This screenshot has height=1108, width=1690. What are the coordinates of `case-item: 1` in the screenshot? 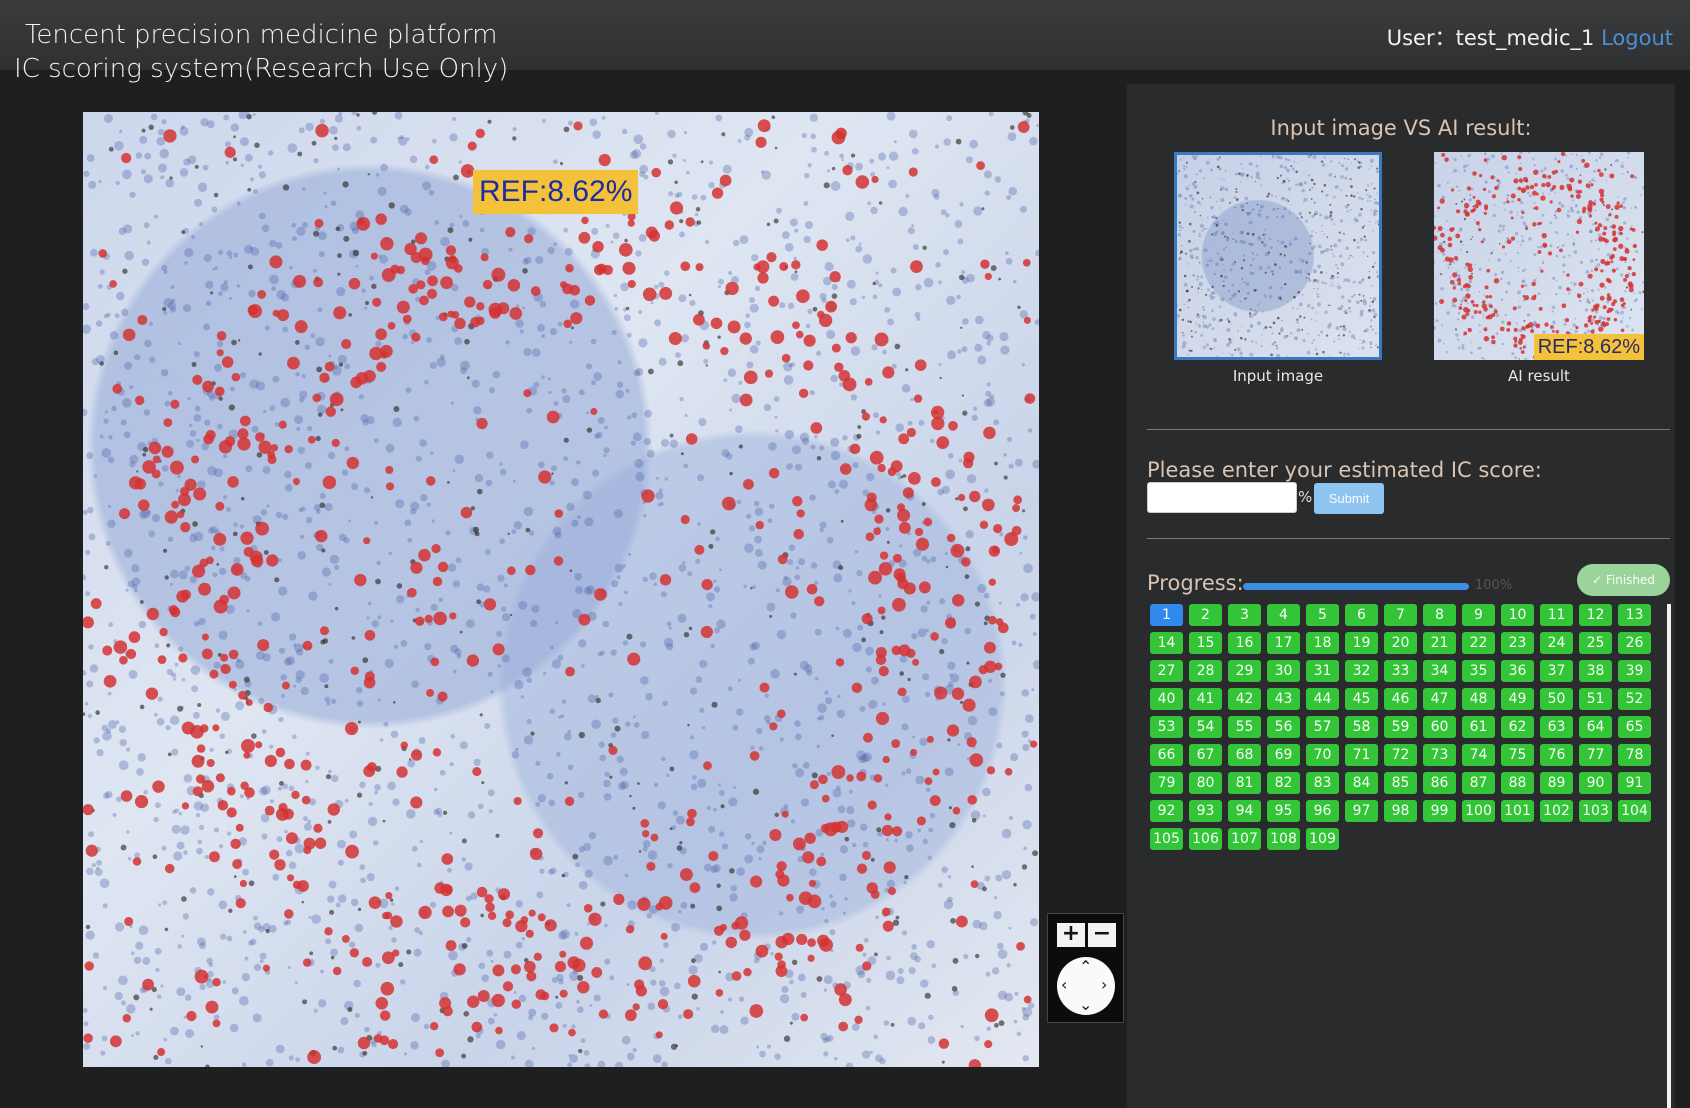 It's located at (1166, 615).